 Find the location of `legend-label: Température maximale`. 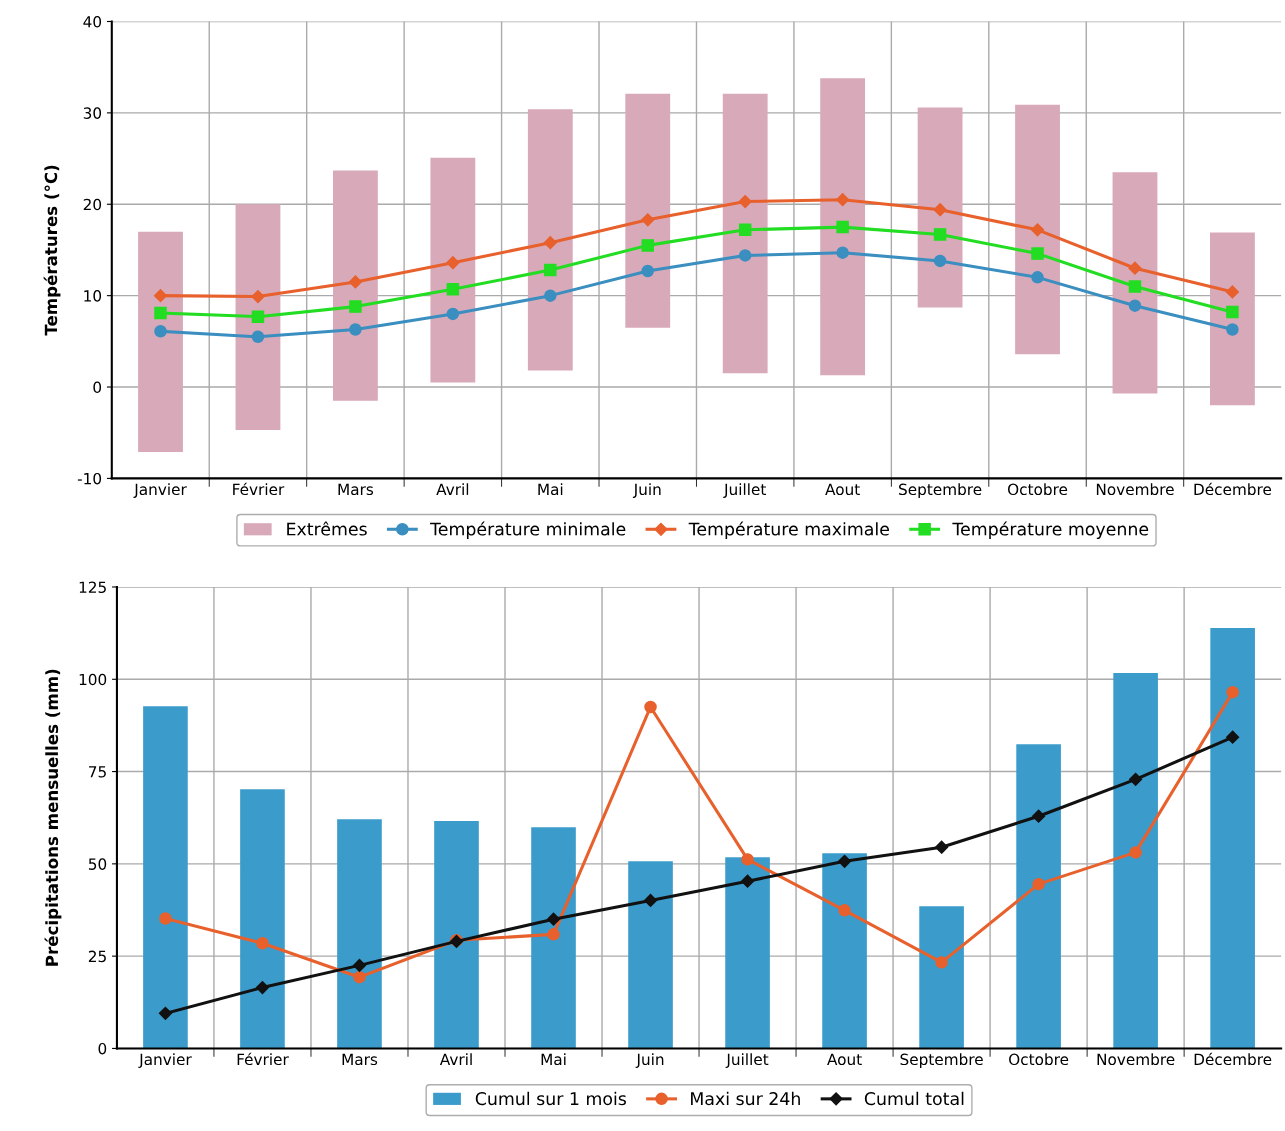

legend-label: Température maximale is located at coordinates (788, 530).